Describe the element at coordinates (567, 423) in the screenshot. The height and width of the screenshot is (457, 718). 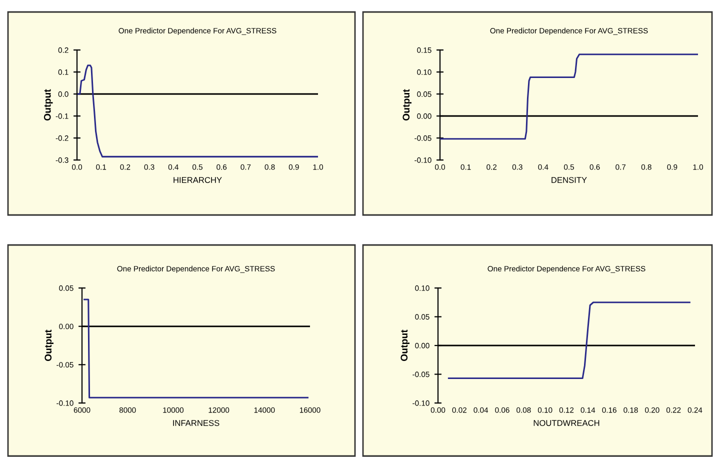
I see `x-axis-title: NOUTDWREACH` at that location.